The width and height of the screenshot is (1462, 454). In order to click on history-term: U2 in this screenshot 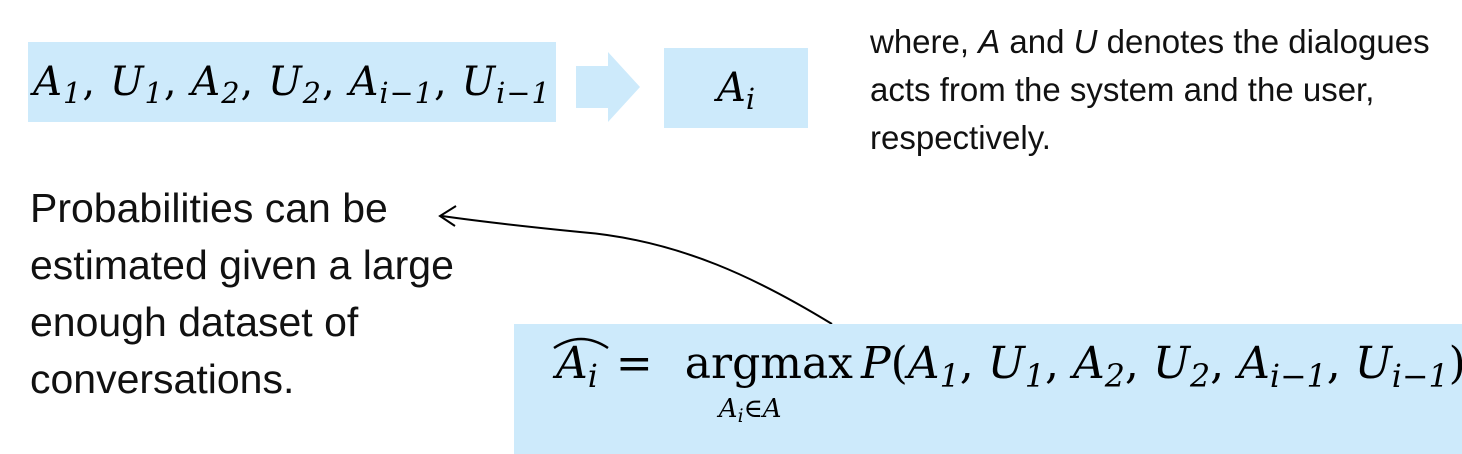, I will do `click(294, 85)`.